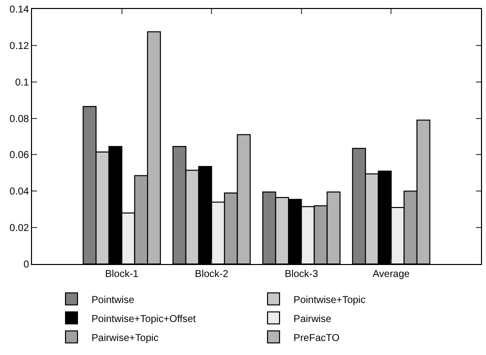  I want to click on legend-label: Pairwise+Topic, so click(125, 338).